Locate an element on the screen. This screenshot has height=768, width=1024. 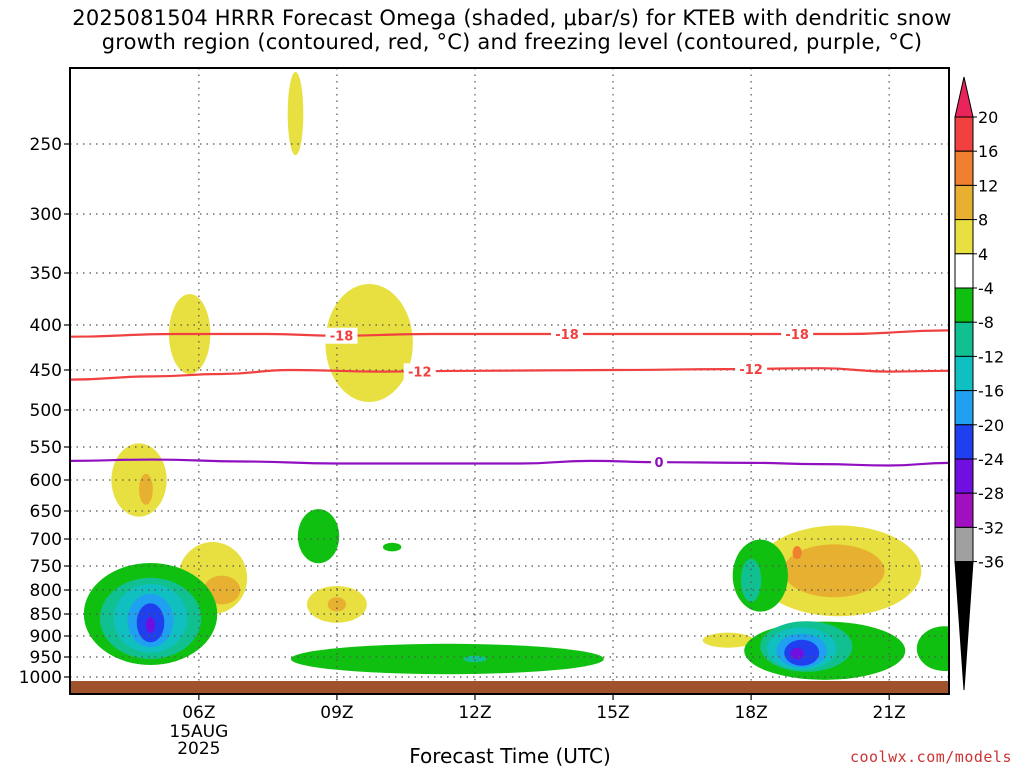
y-tick-label: 500 is located at coordinates (46, 411).